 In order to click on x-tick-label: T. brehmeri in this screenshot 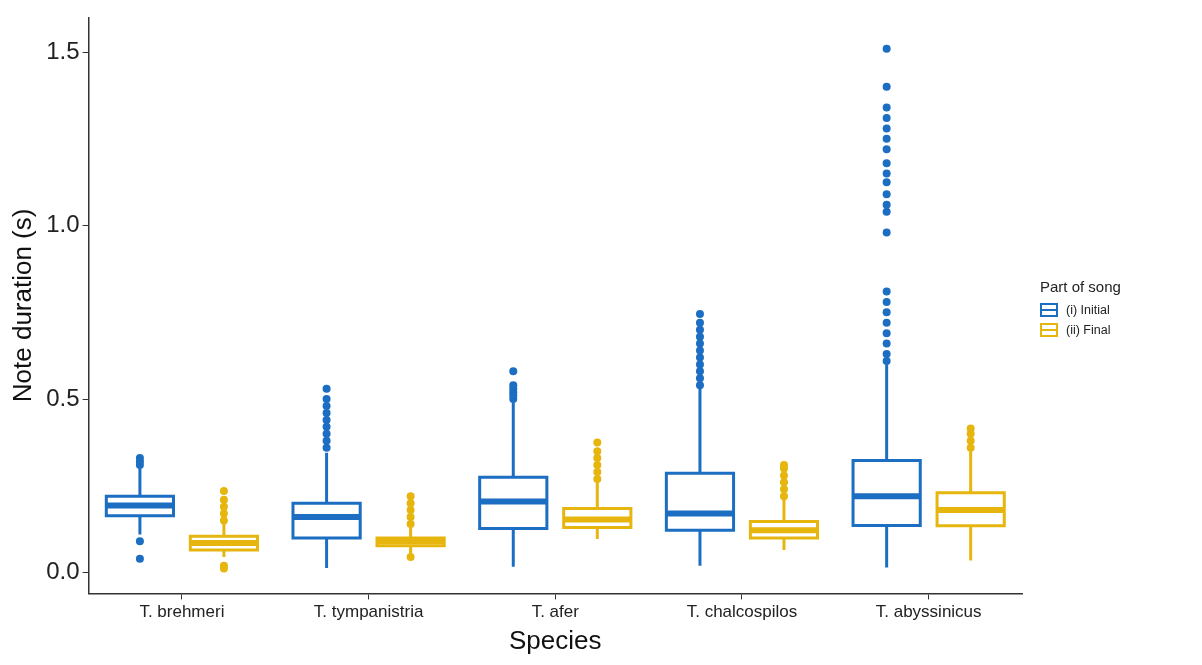, I will do `click(182, 612)`.